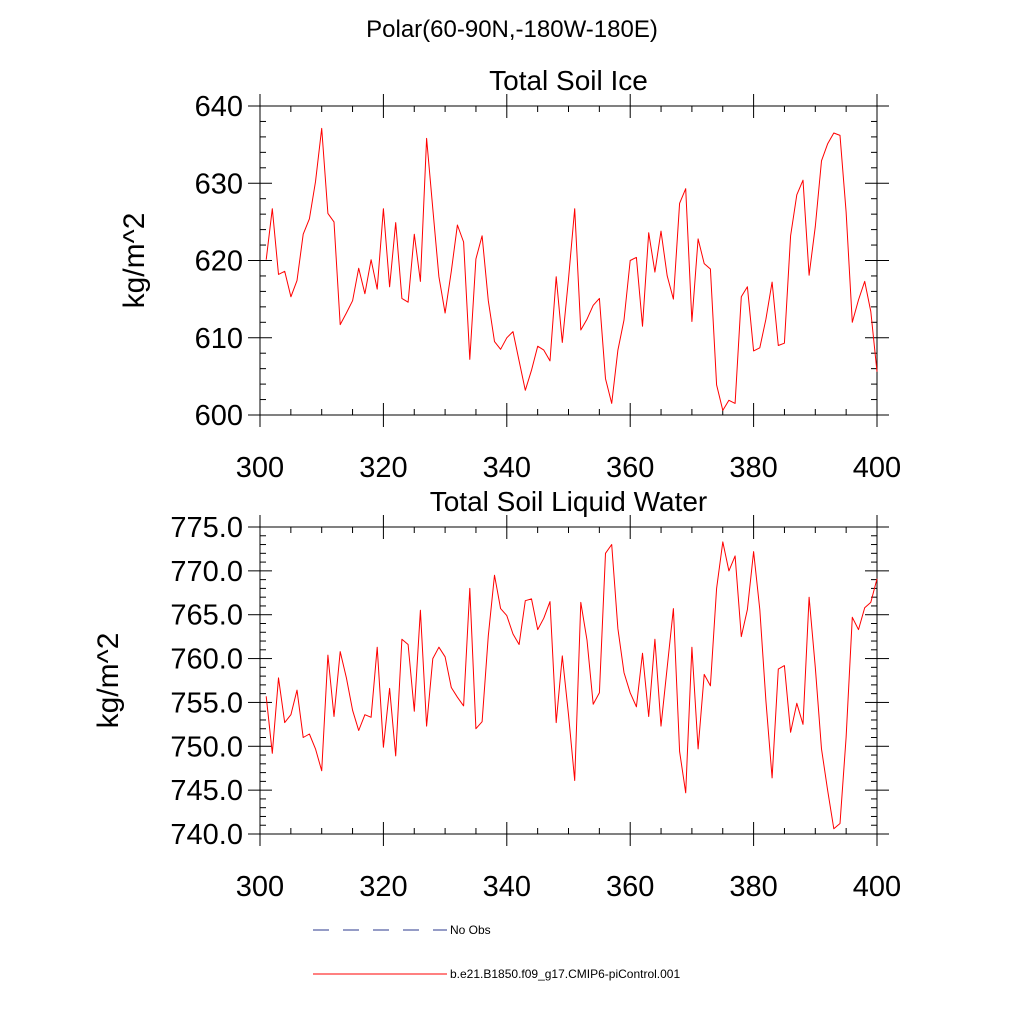  What do you see at coordinates (206, 528) in the screenshot?
I see `y-tick-label: 775.0` at bounding box center [206, 528].